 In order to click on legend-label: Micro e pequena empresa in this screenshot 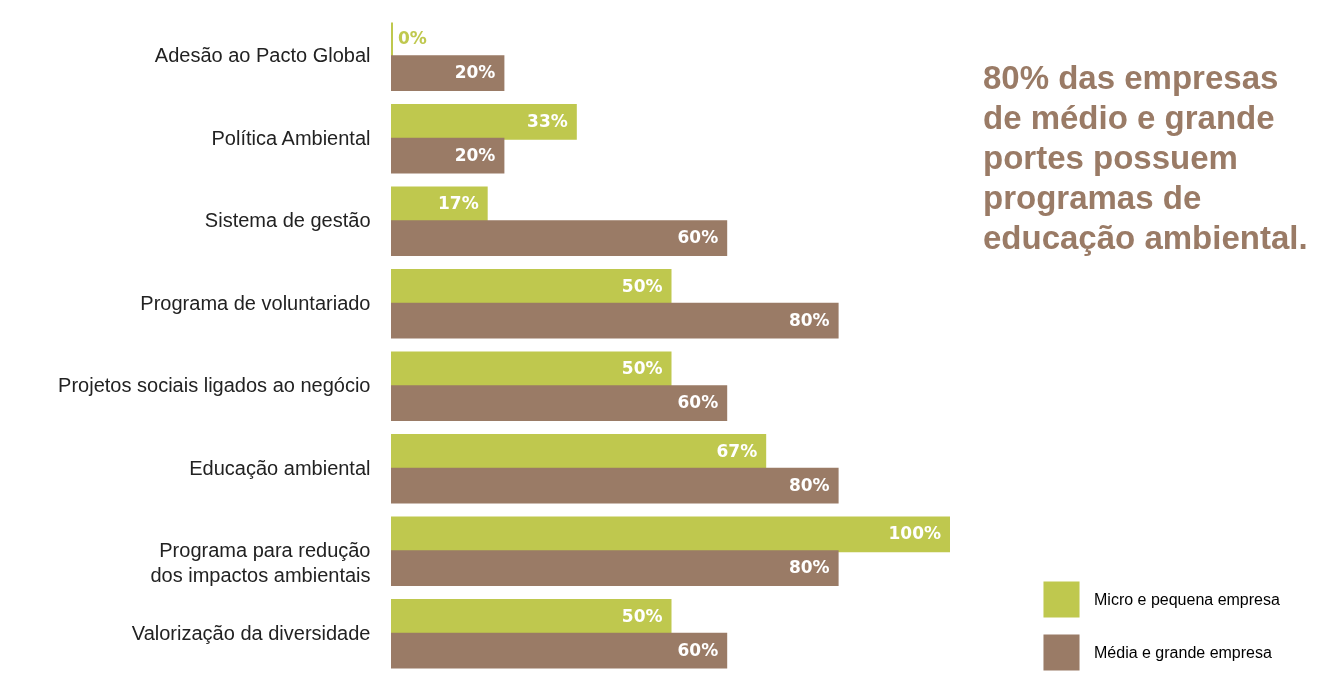, I will do `click(1187, 599)`.